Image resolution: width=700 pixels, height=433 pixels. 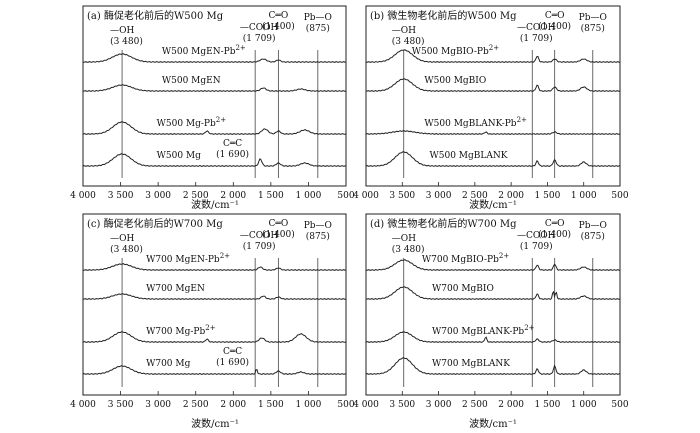 What do you see at coordinates (469, 156) in the screenshot?
I see `series-label: W500 MgBLANK` at bounding box center [469, 156].